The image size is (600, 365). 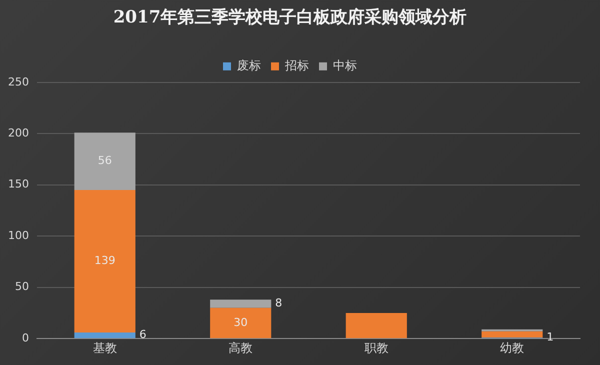 I want to click on data-label: 139, so click(x=105, y=261).